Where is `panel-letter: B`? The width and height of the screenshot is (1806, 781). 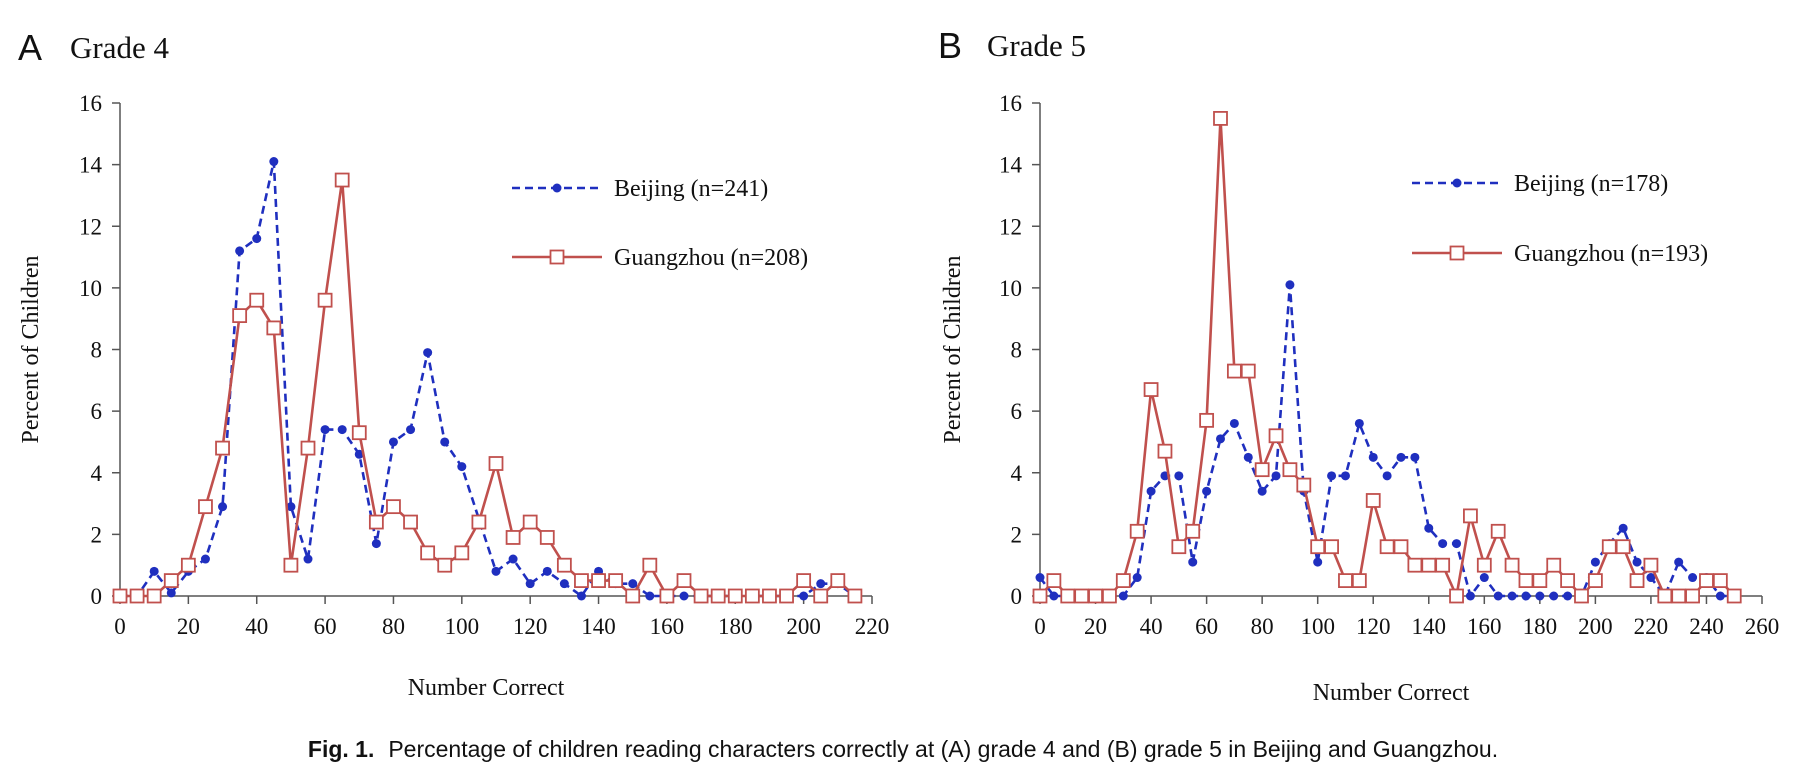
panel-letter: B is located at coordinates (950, 45).